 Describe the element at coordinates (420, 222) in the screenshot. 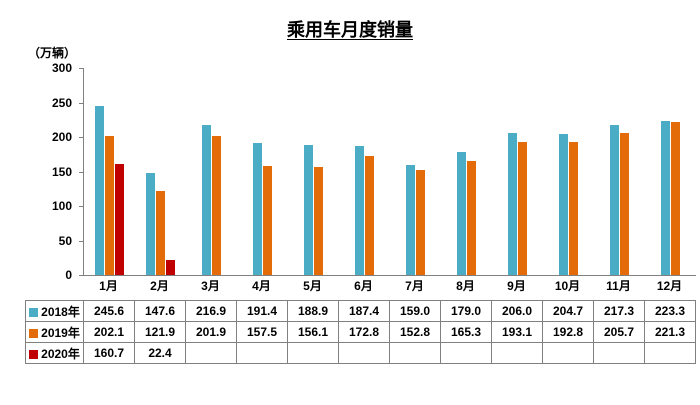

I see `bar-2019年-7月` at that location.